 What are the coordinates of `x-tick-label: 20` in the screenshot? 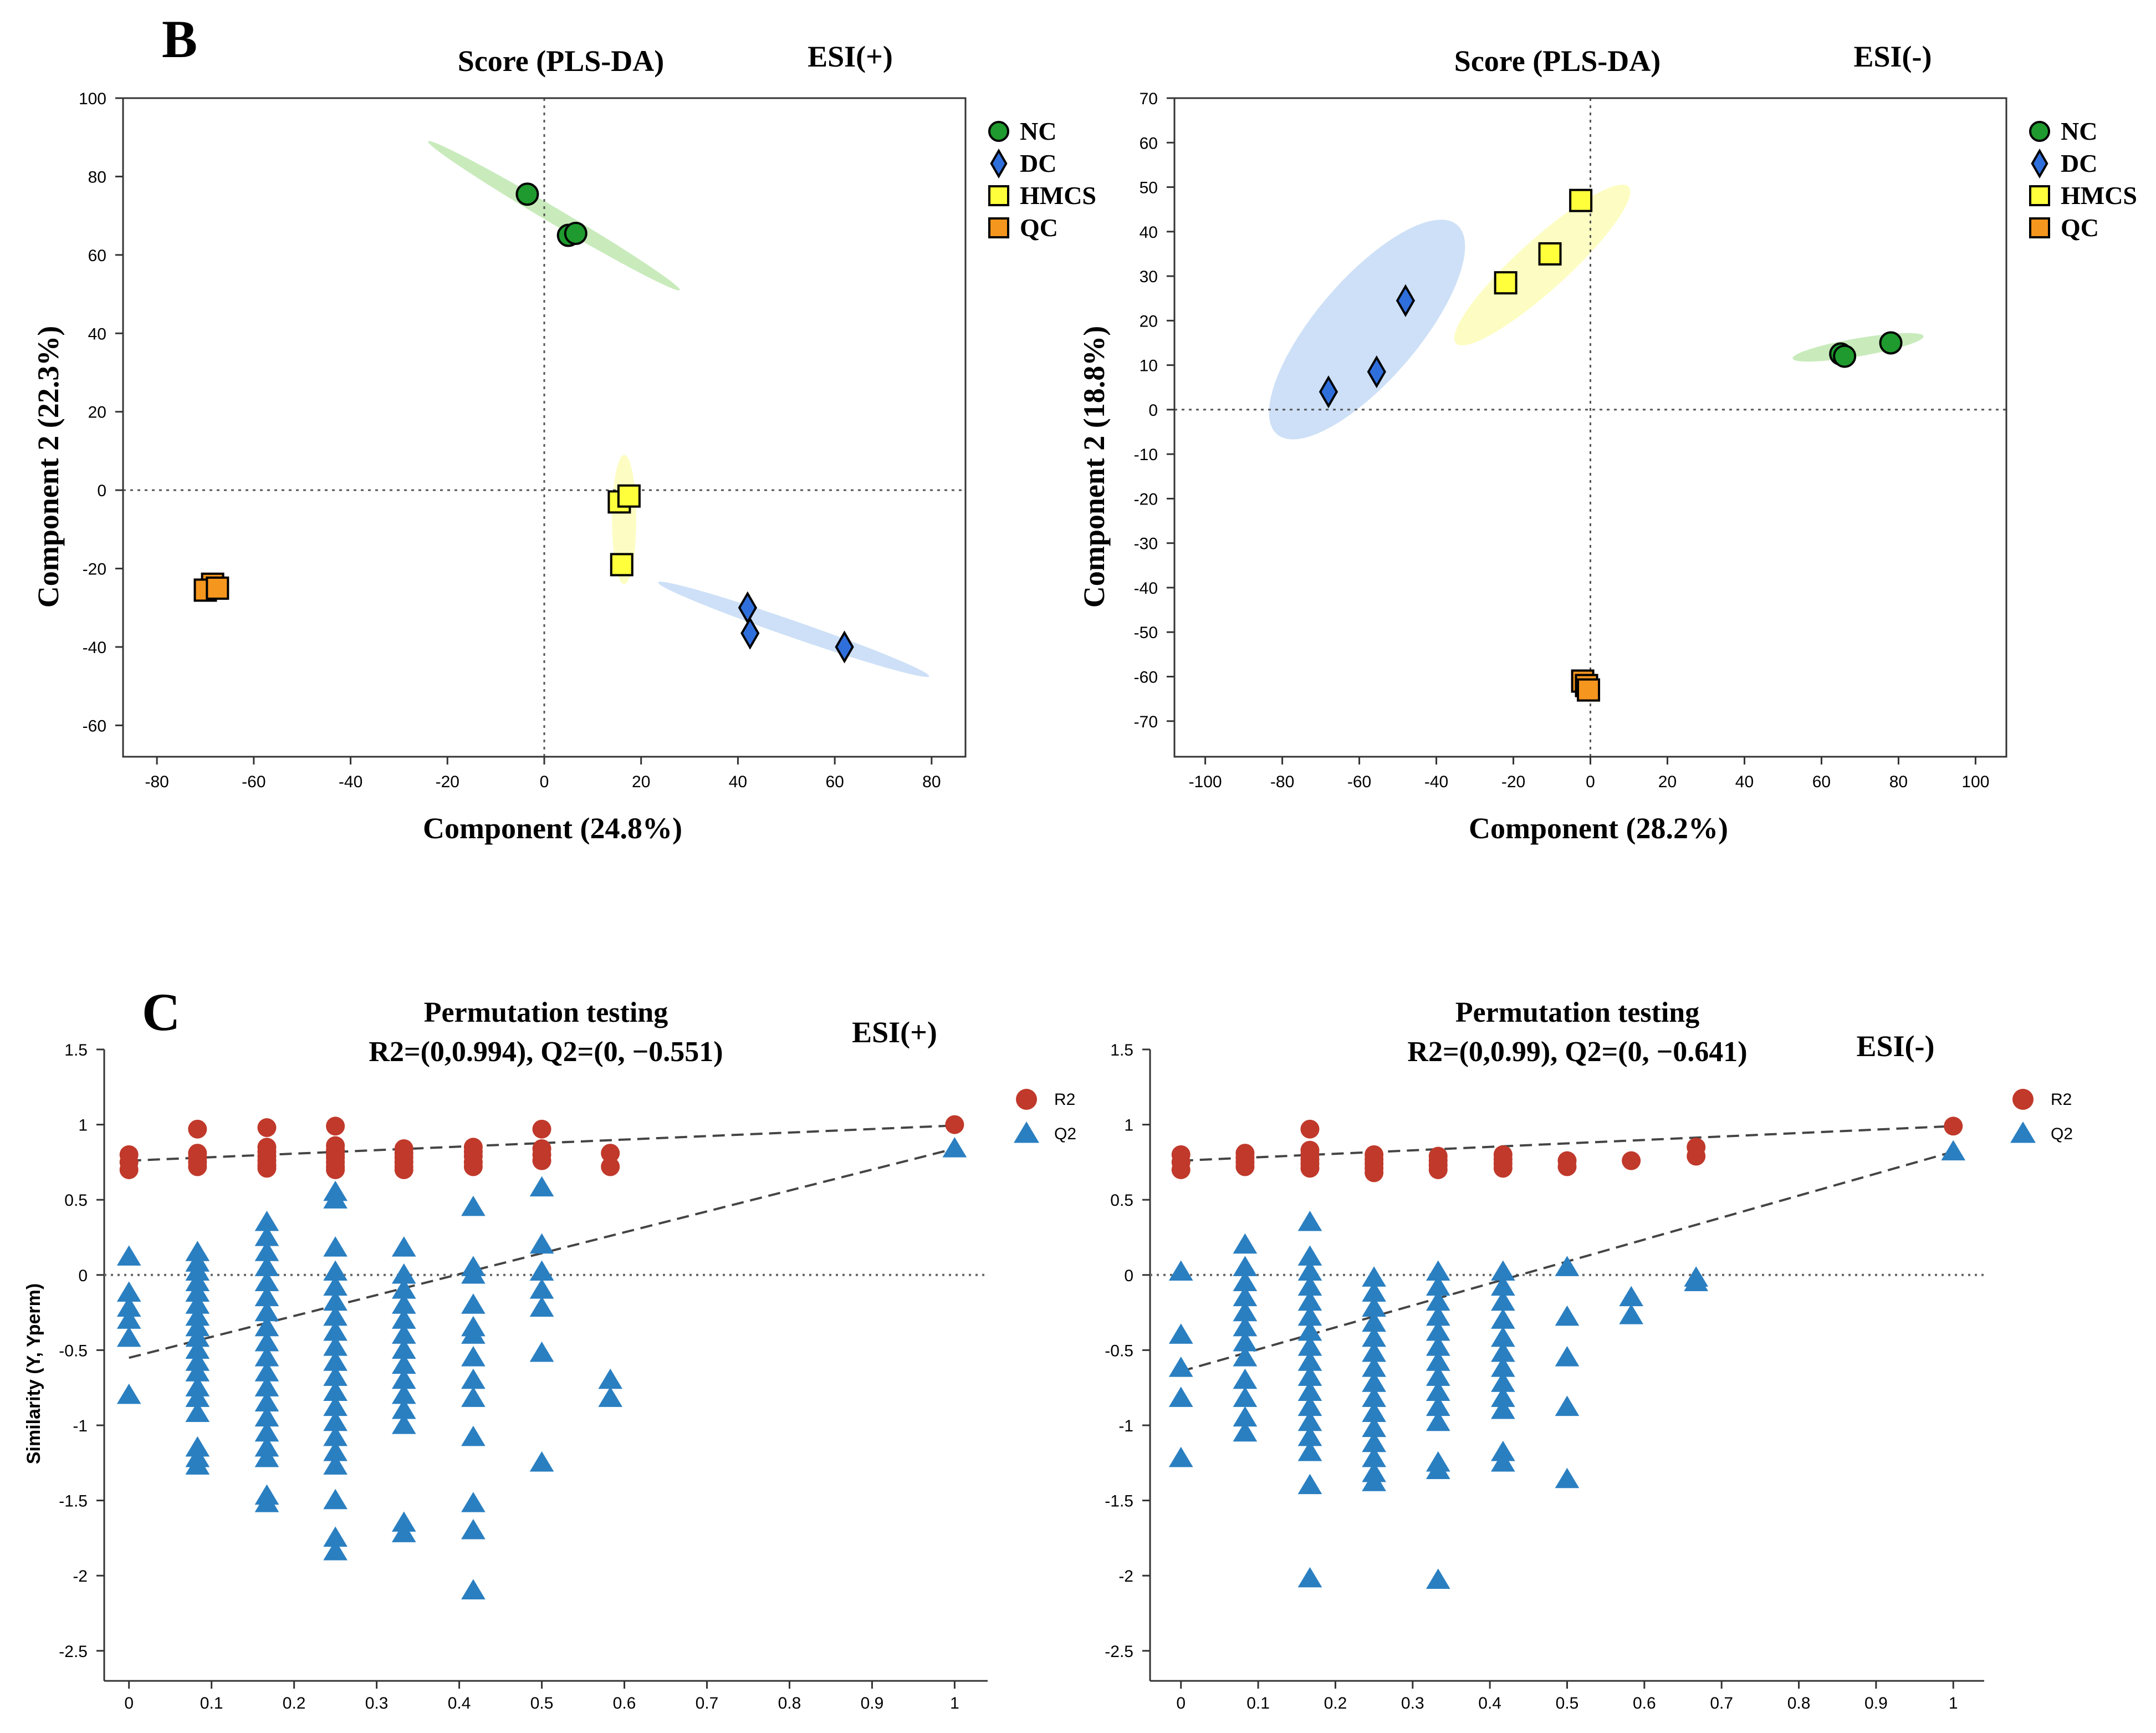 It's located at (641, 782).